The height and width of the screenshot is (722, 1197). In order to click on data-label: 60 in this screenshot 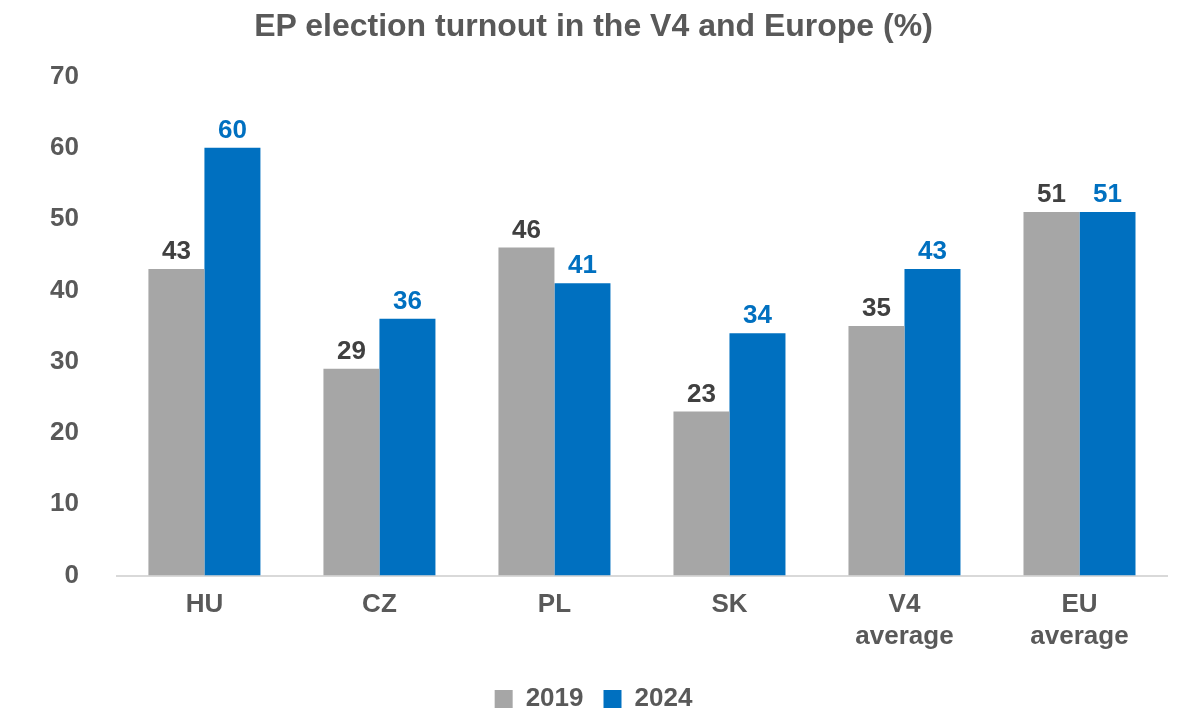, I will do `click(232, 128)`.